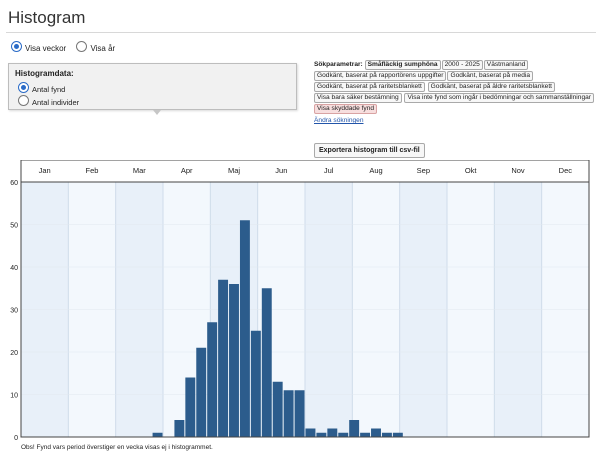 The height and width of the screenshot is (462, 602). Describe the element at coordinates (234, 170) in the screenshot. I see `month-label: Maj` at that location.